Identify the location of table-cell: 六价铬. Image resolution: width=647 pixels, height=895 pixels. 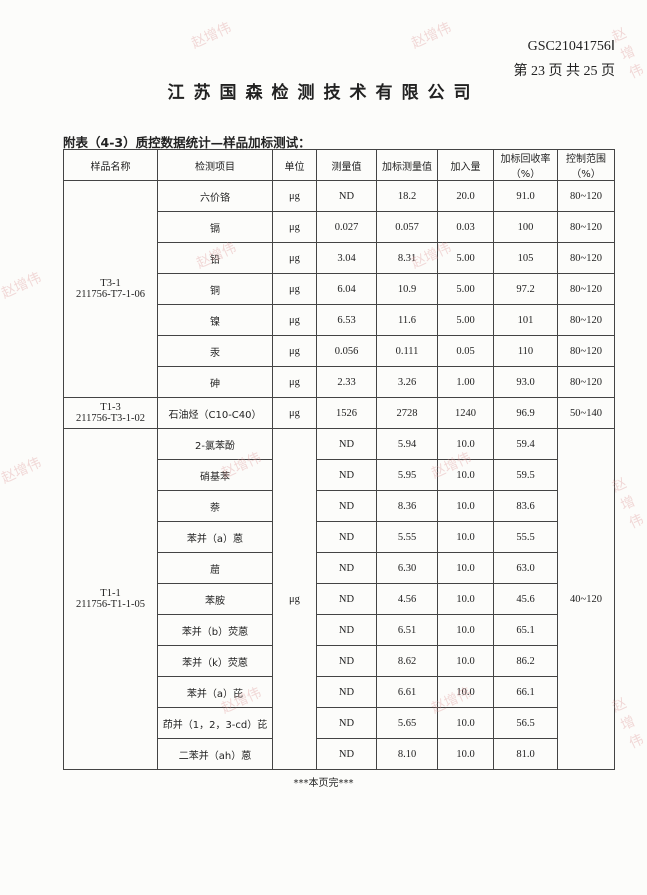
(215, 196).